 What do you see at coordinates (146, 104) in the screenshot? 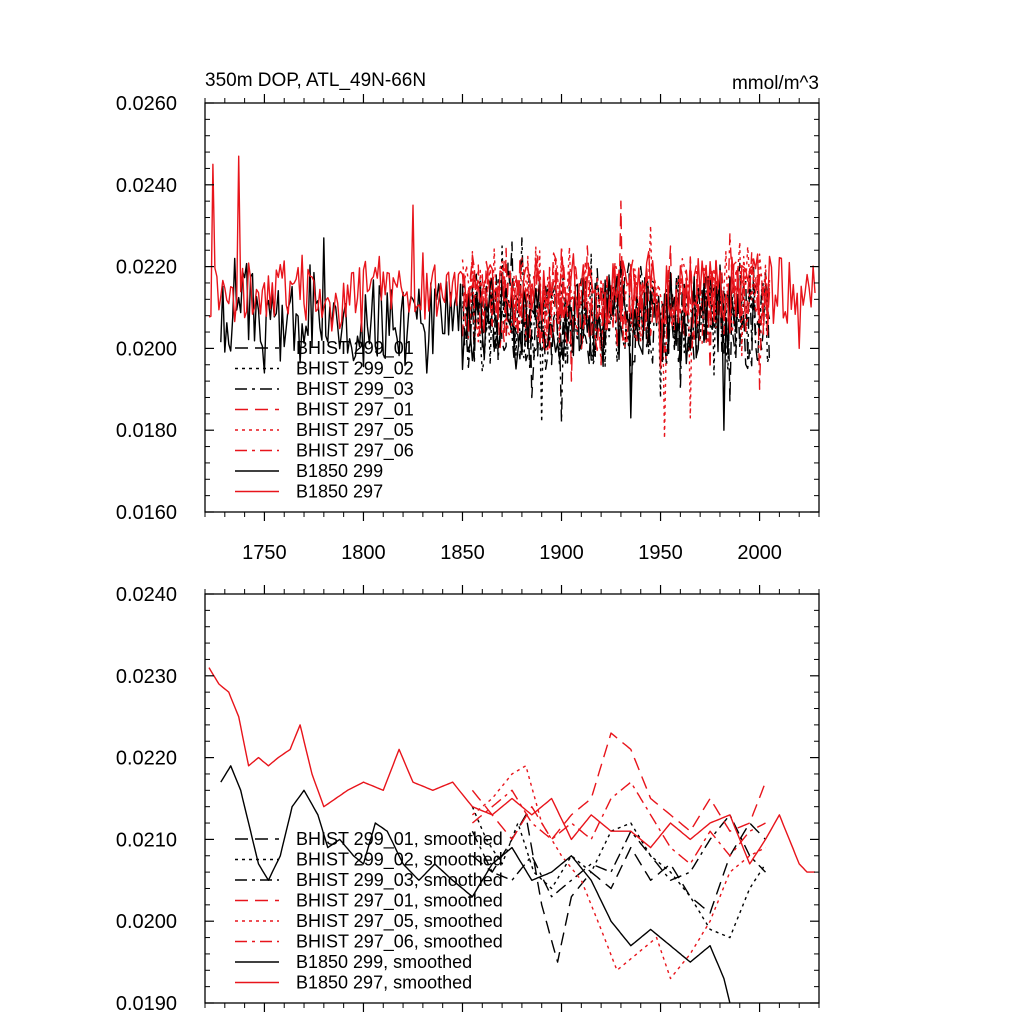
I see `top-ytick-label: 0.0260` at bounding box center [146, 104].